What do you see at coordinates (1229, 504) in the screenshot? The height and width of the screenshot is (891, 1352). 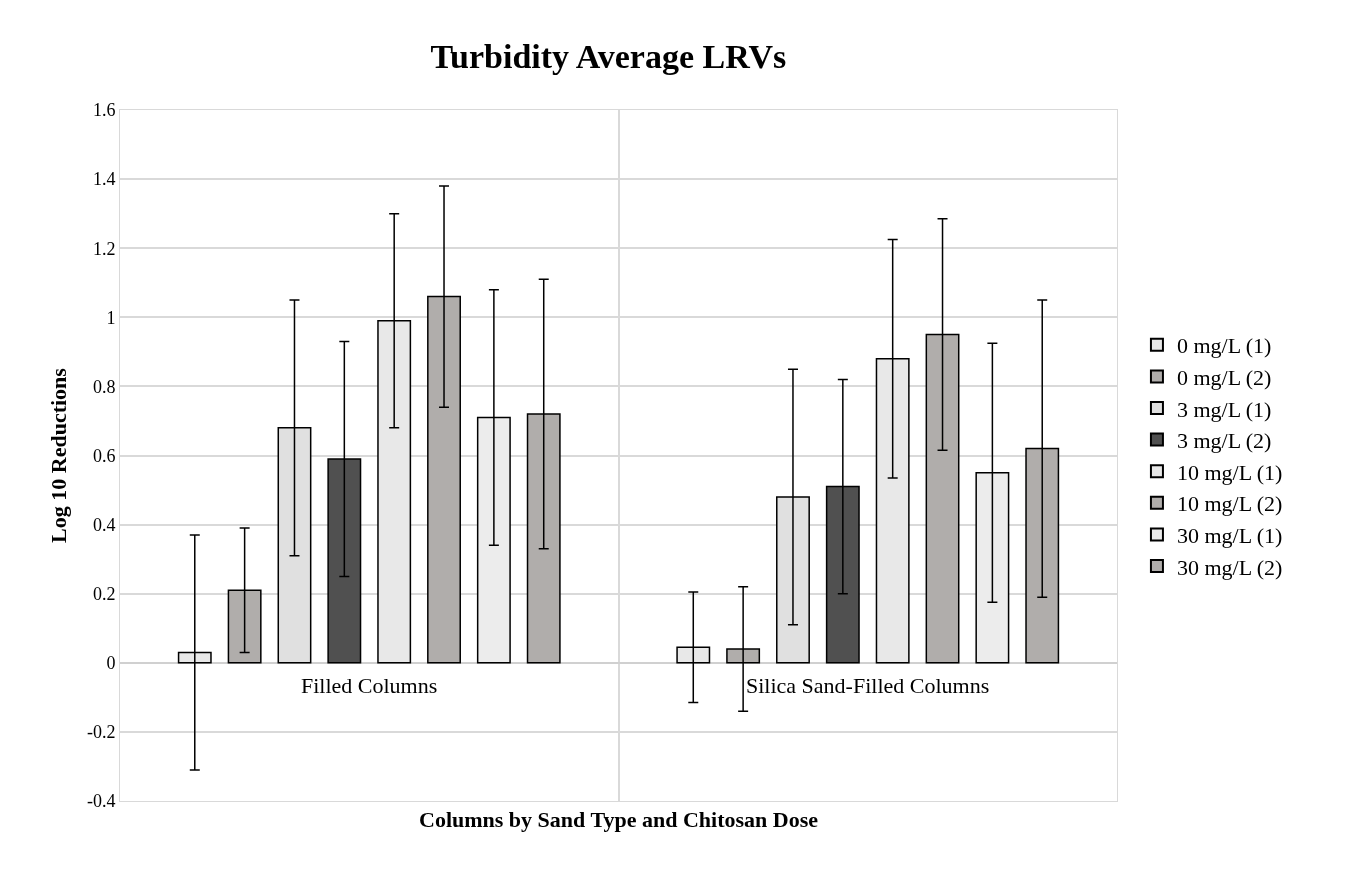 I see `legend-label: 10 mg/L (2)` at bounding box center [1229, 504].